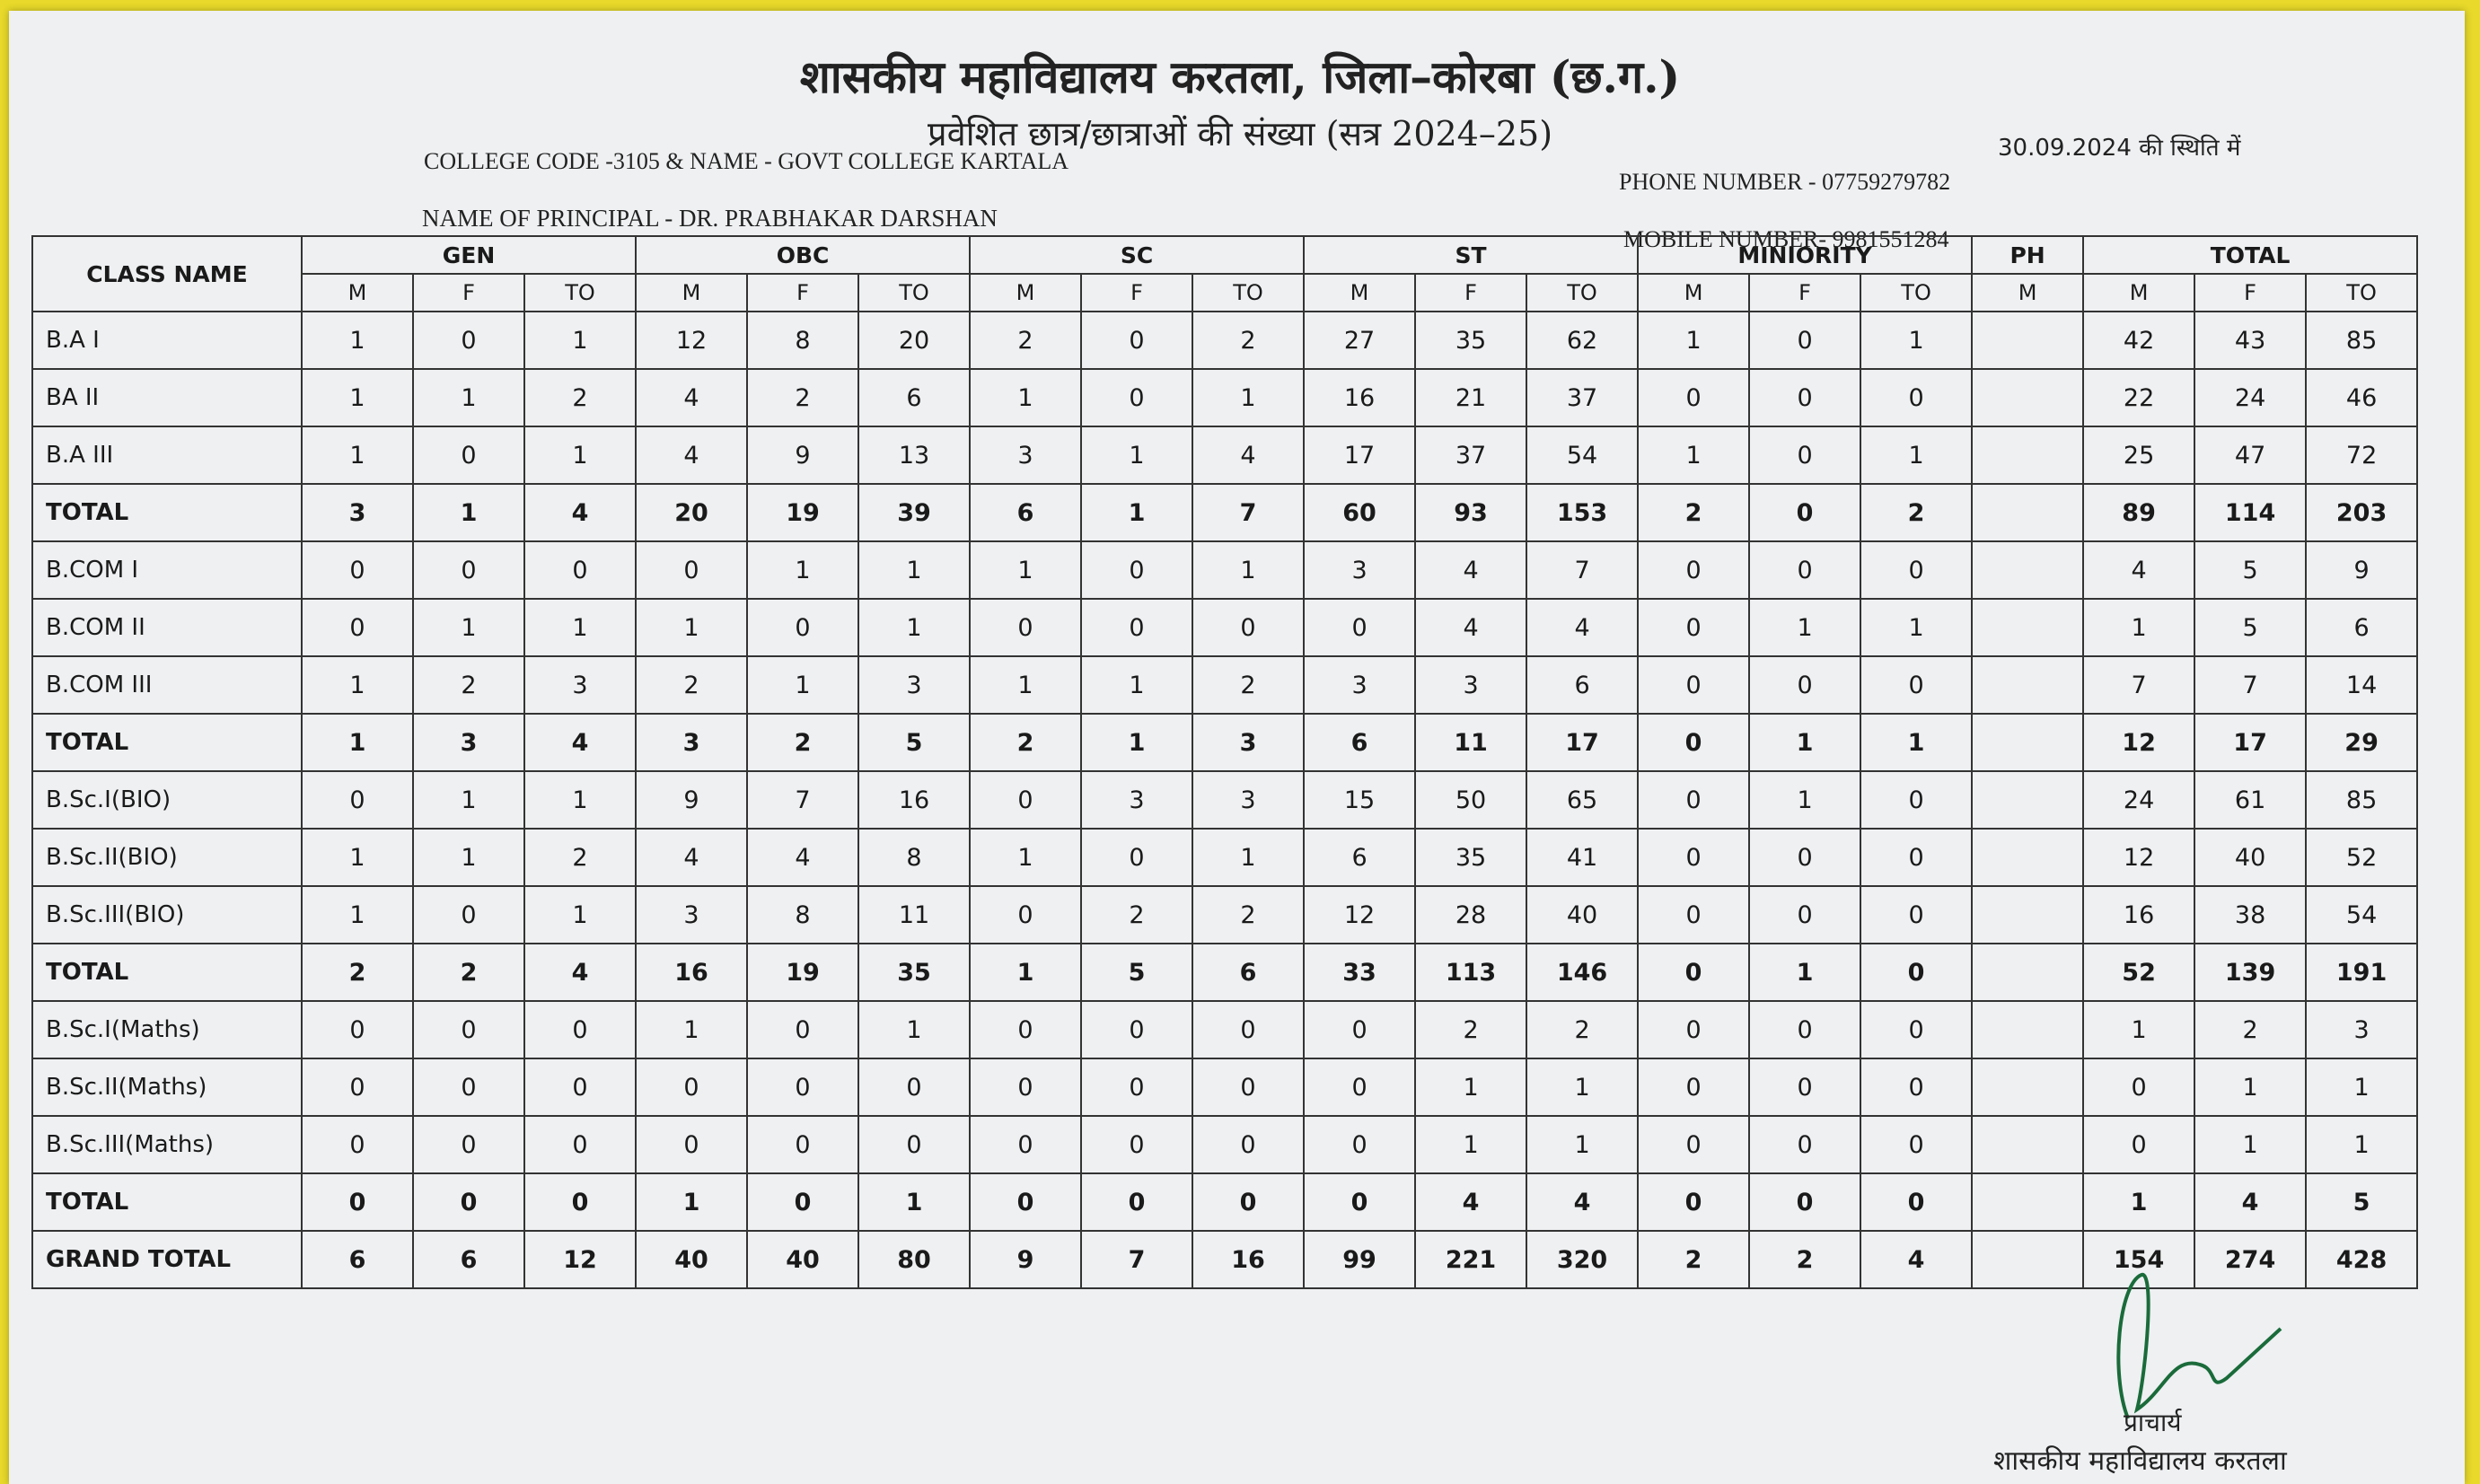  What do you see at coordinates (2139, 1259) in the screenshot?
I see `count: 154` at bounding box center [2139, 1259].